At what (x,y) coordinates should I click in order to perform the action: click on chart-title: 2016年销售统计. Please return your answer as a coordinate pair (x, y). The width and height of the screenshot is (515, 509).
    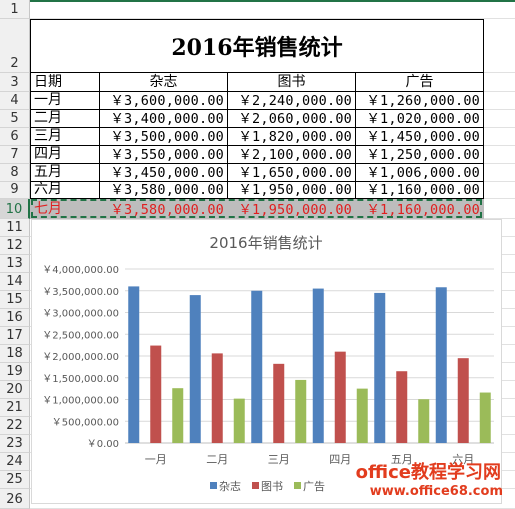
    Looking at the image, I should click on (265, 243).